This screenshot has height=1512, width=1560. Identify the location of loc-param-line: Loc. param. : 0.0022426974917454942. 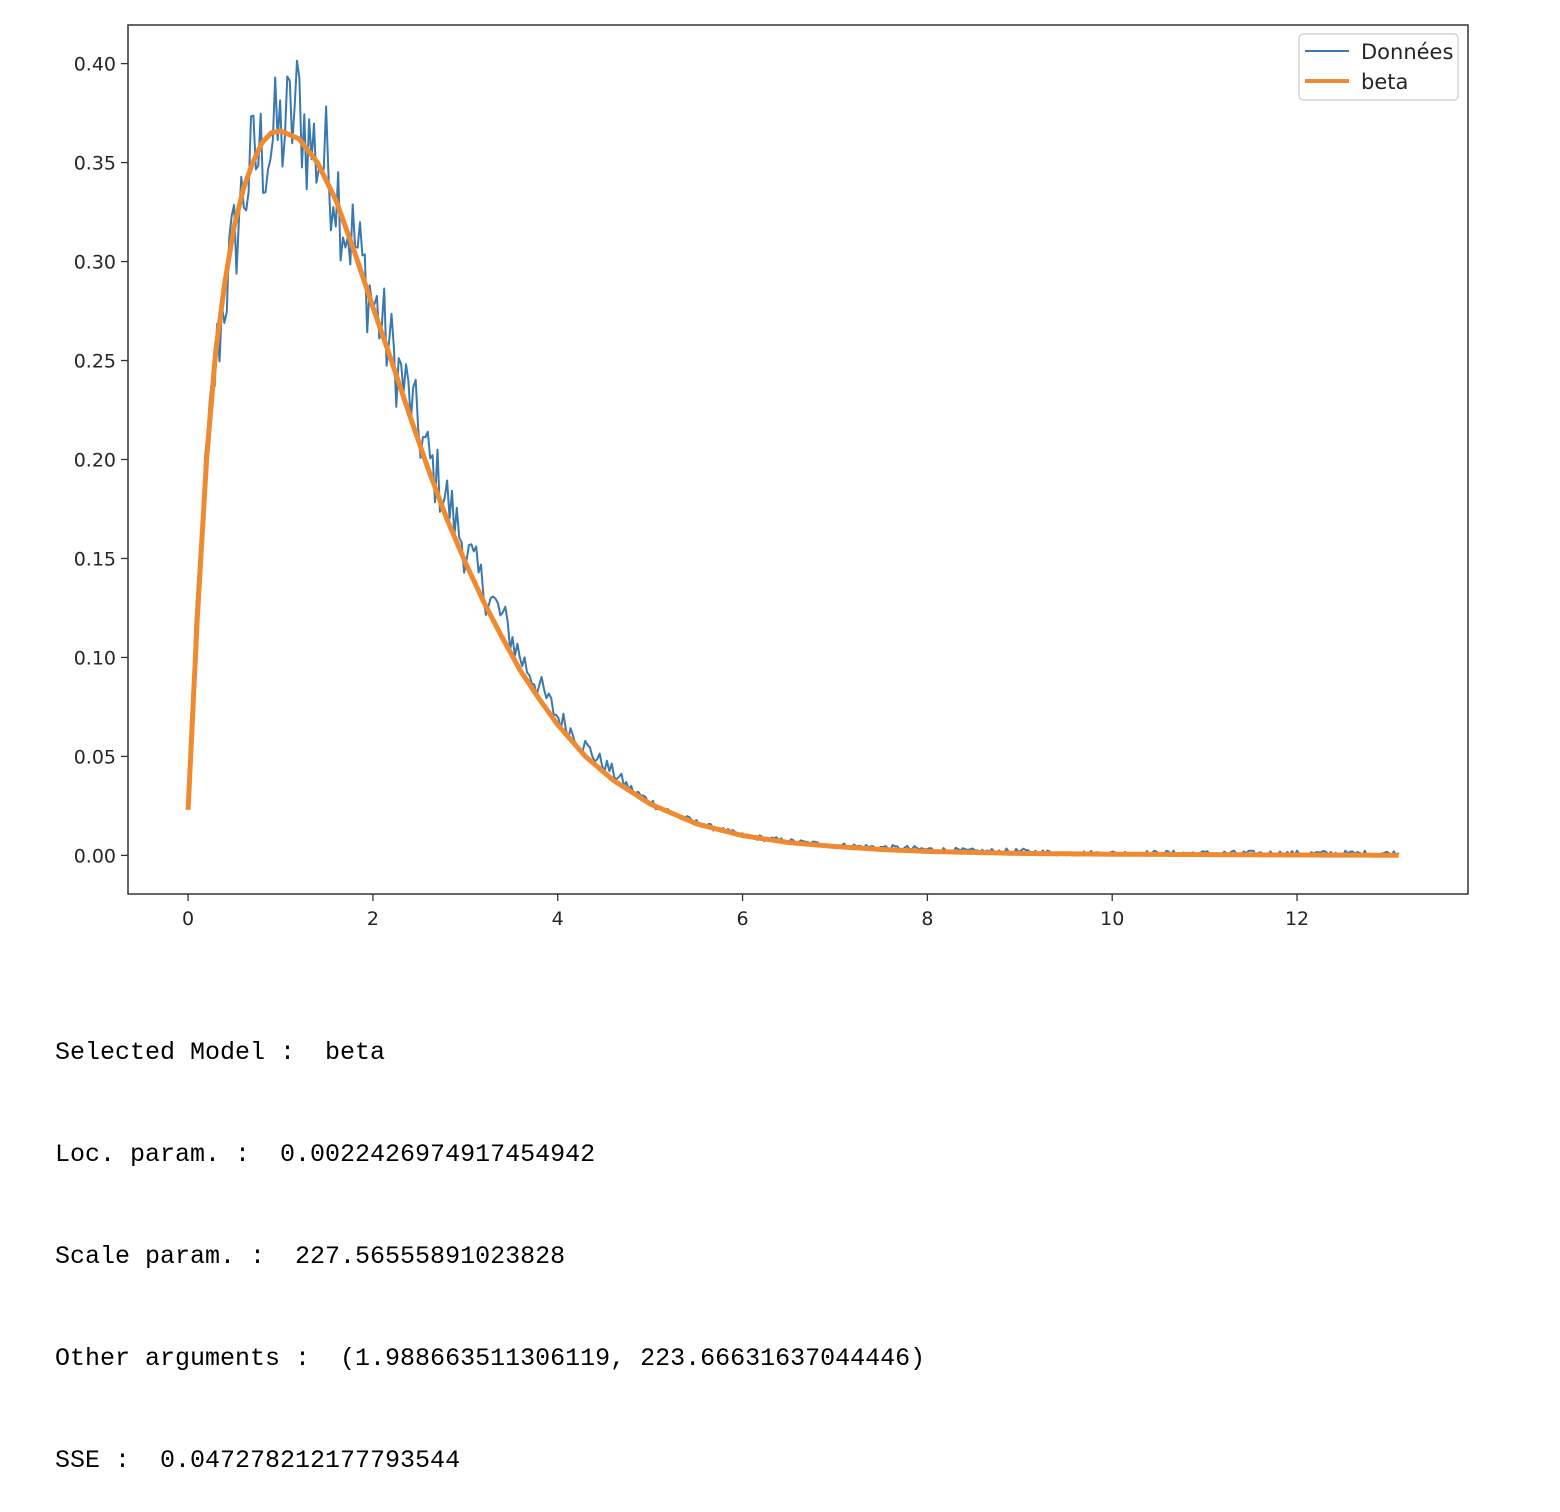
(325, 1154).